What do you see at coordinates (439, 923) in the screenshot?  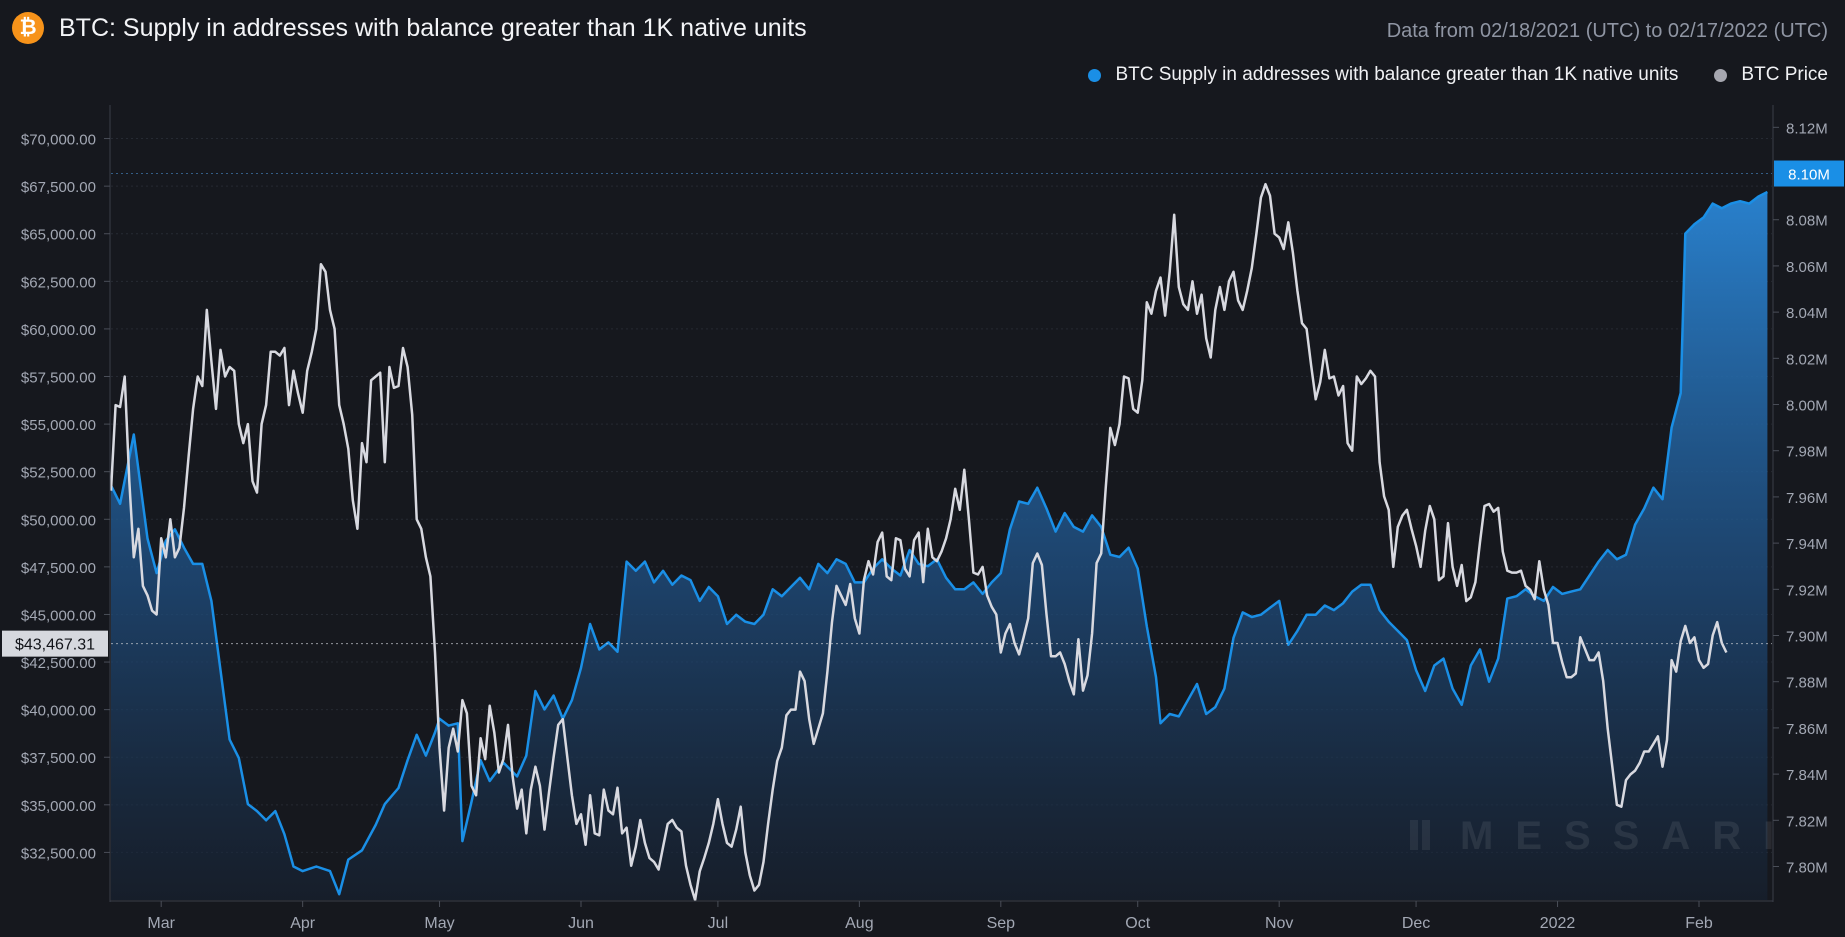 I see `x-tick-label: May` at bounding box center [439, 923].